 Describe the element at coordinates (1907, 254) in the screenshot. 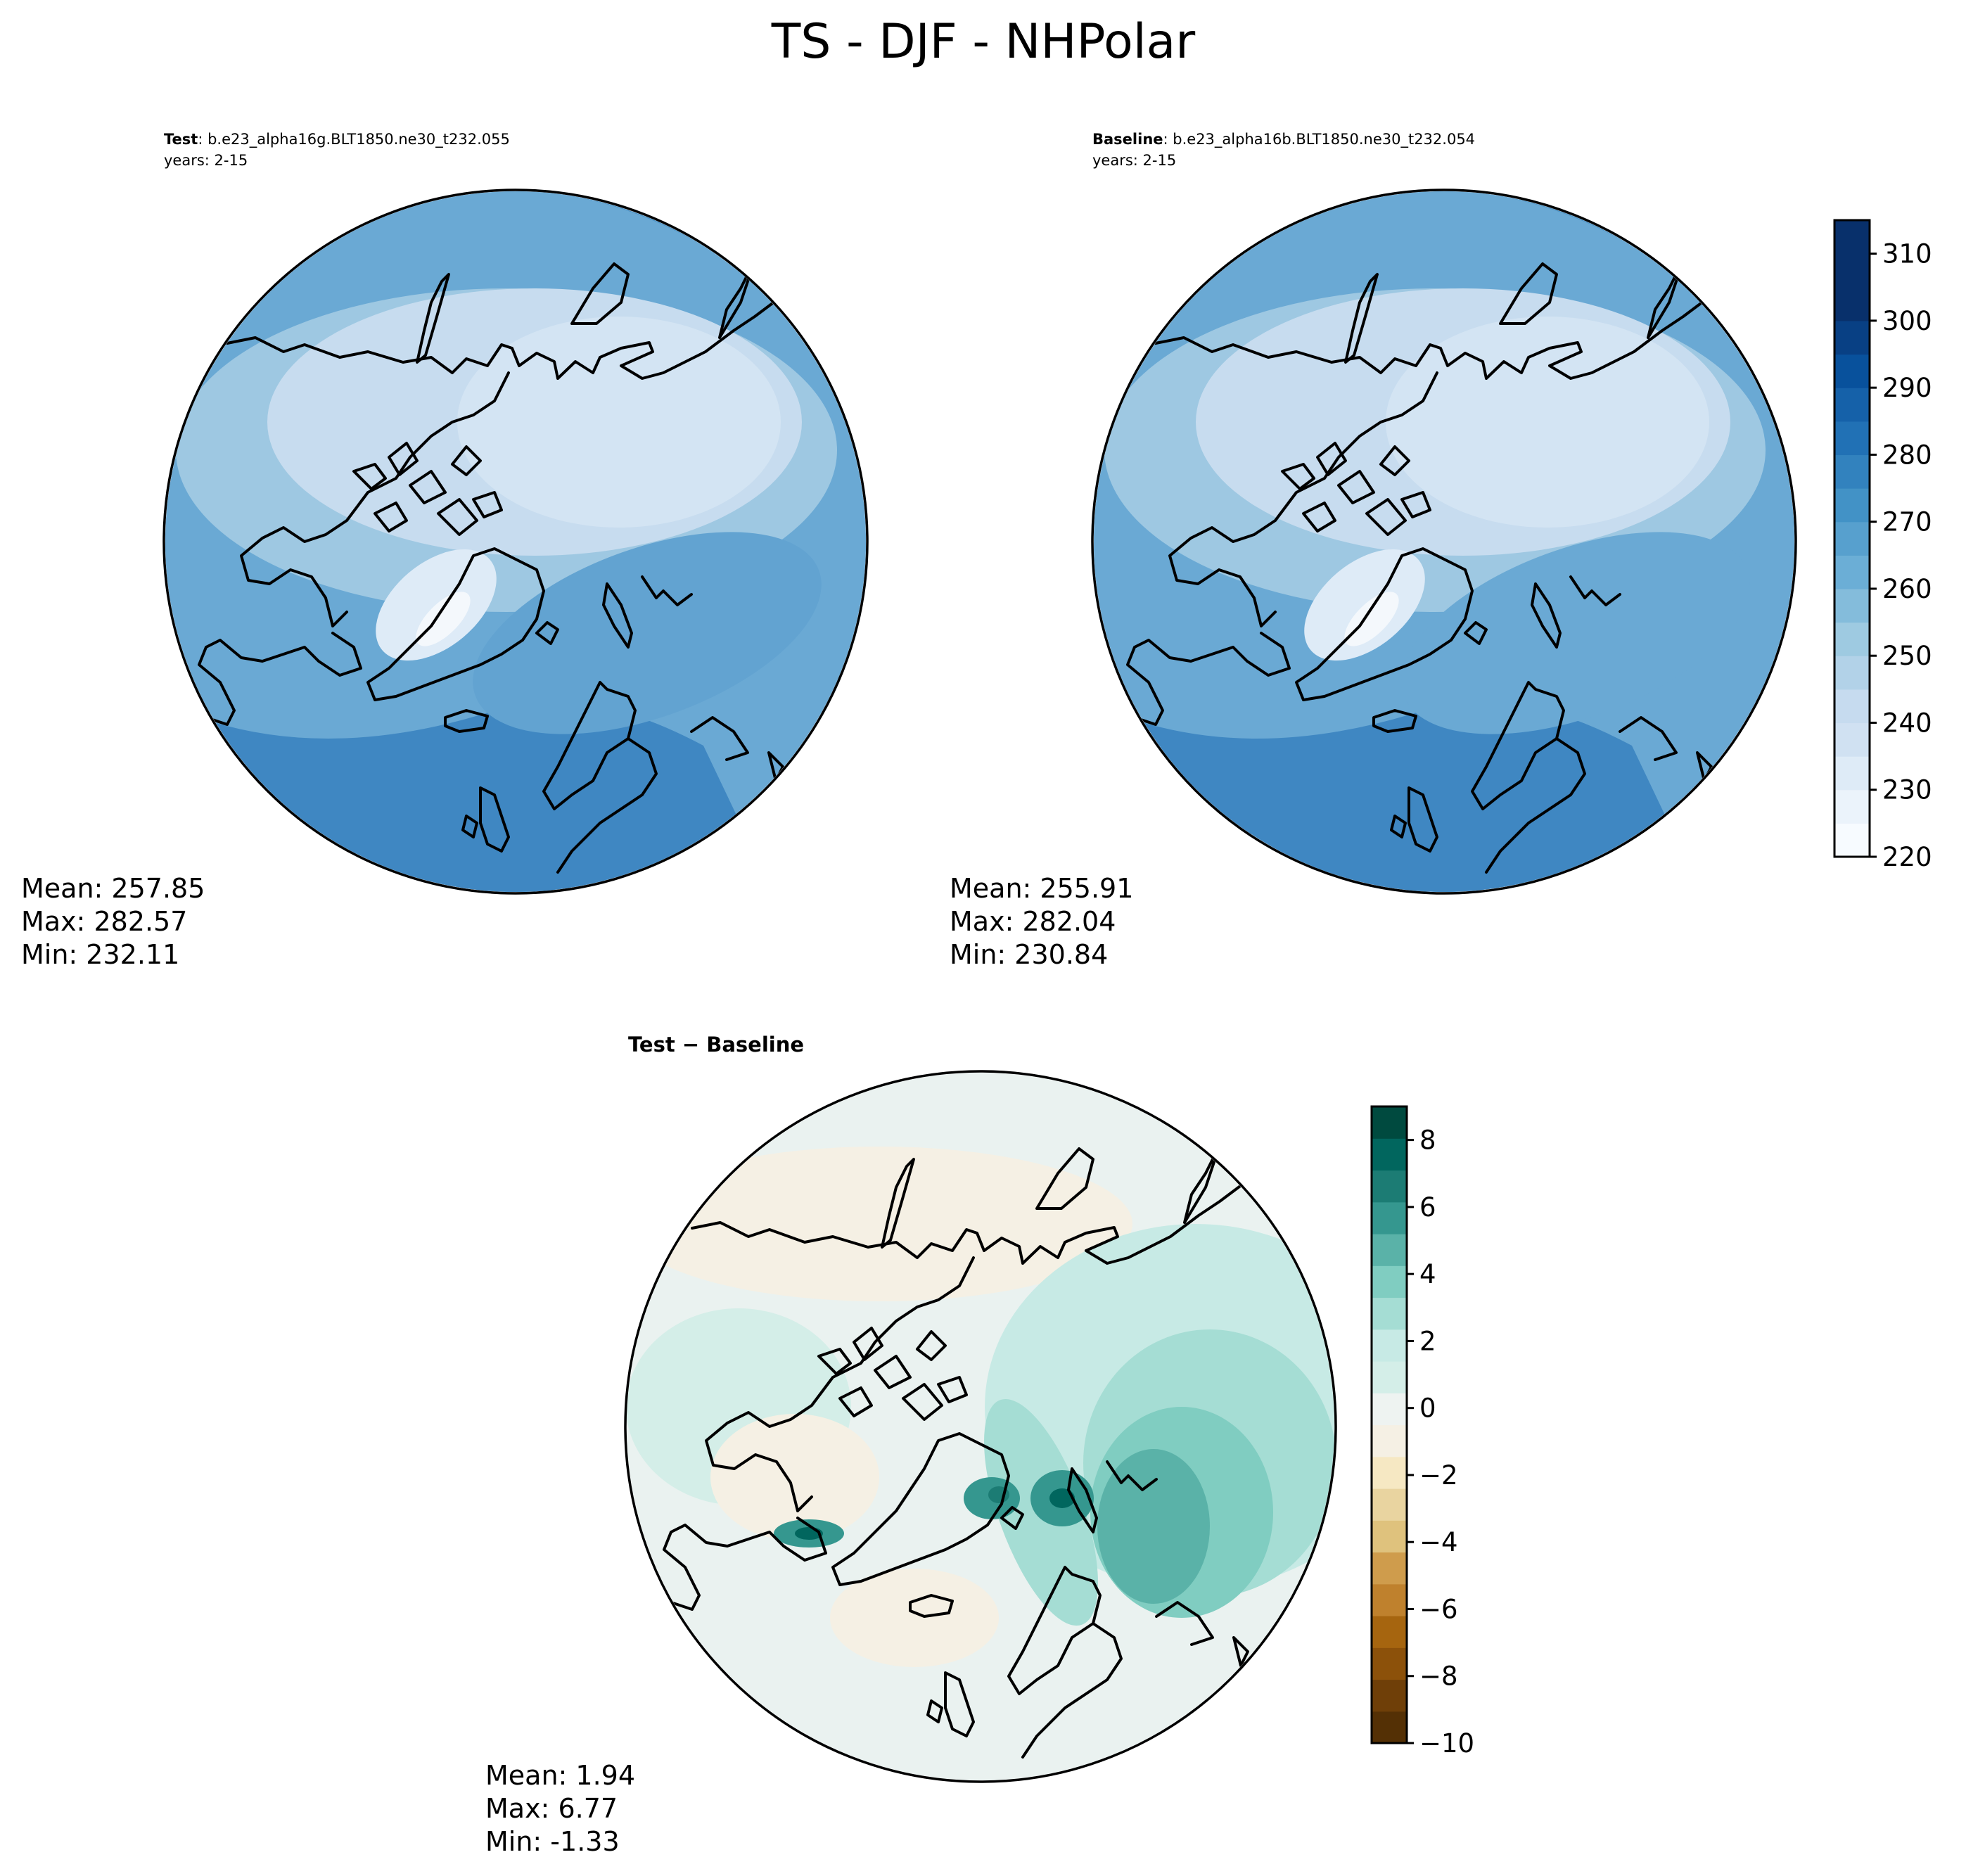

I see `colorbar-tick-label: 310` at that location.